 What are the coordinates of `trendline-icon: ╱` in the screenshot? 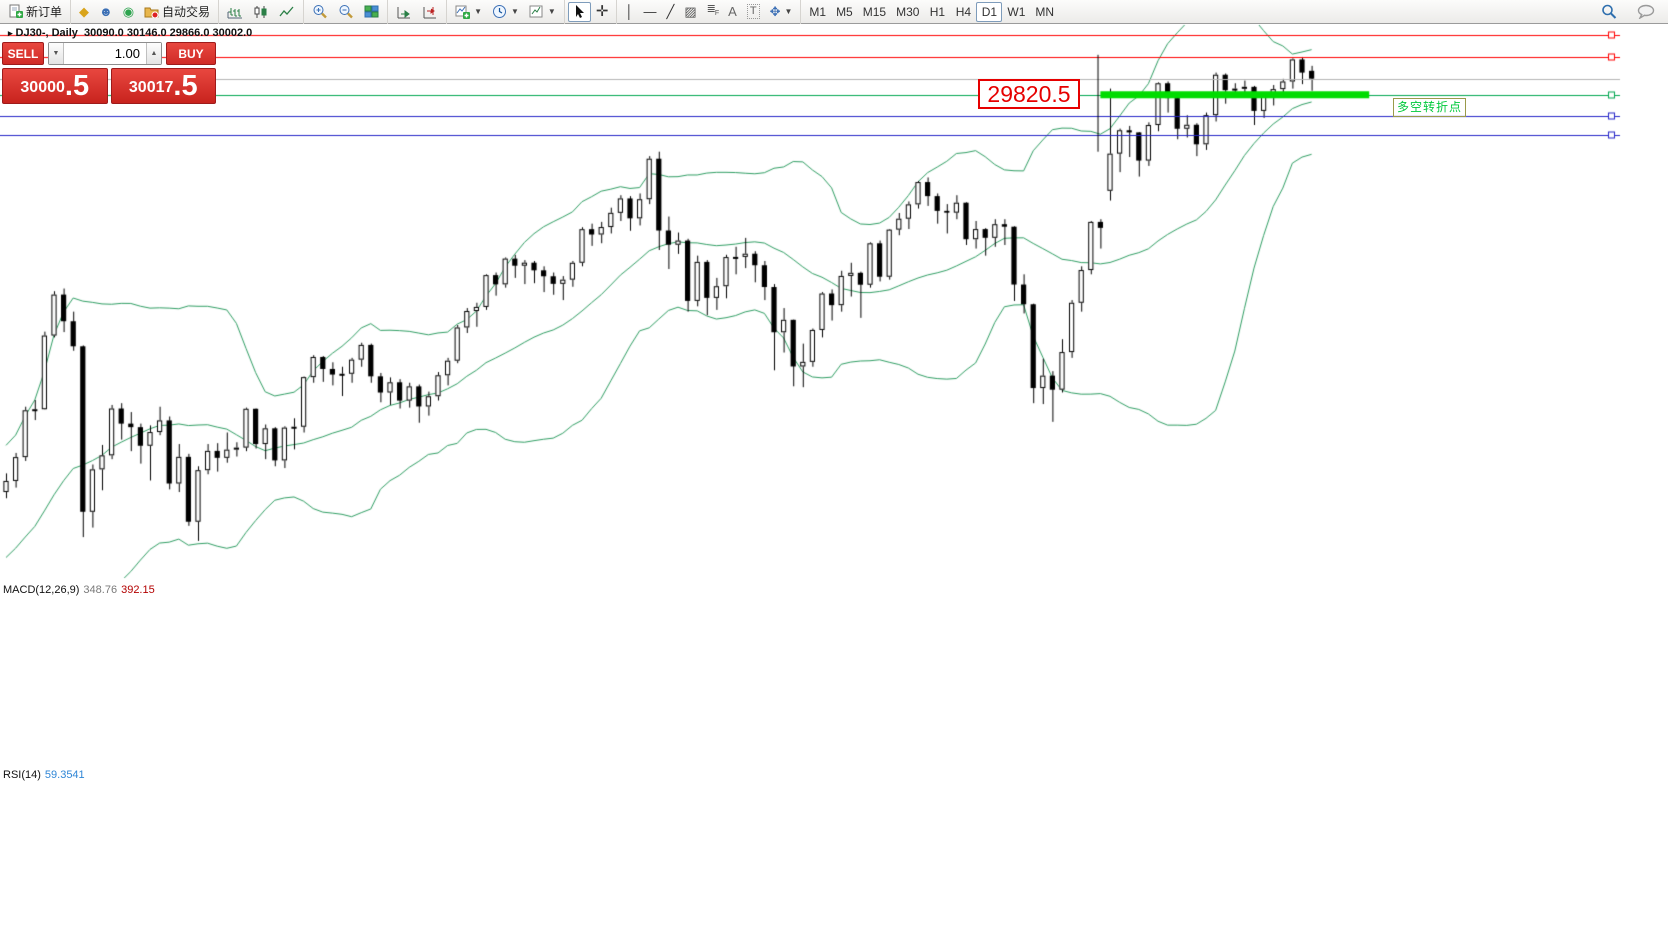 It's located at (670, 11).